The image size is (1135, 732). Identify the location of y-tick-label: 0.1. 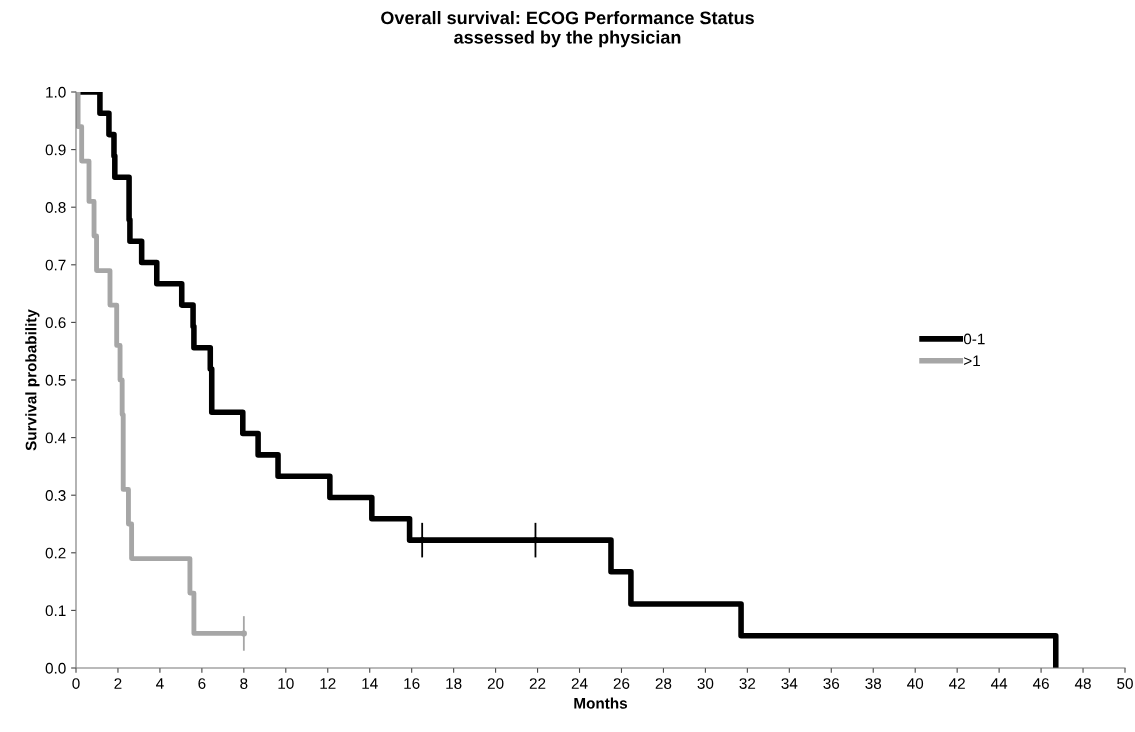
(55, 611).